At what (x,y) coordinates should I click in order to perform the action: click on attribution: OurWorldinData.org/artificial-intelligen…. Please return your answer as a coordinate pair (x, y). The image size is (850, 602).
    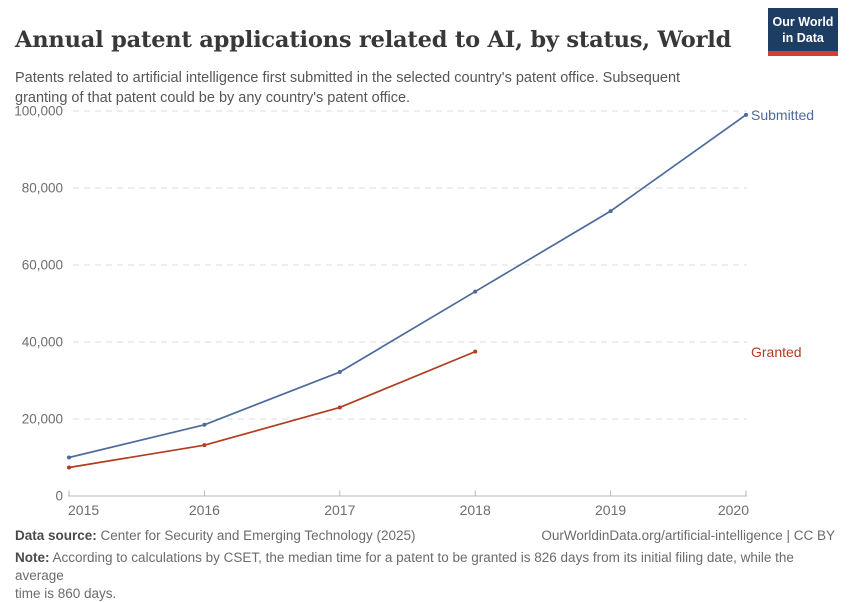
    Looking at the image, I should click on (688, 535).